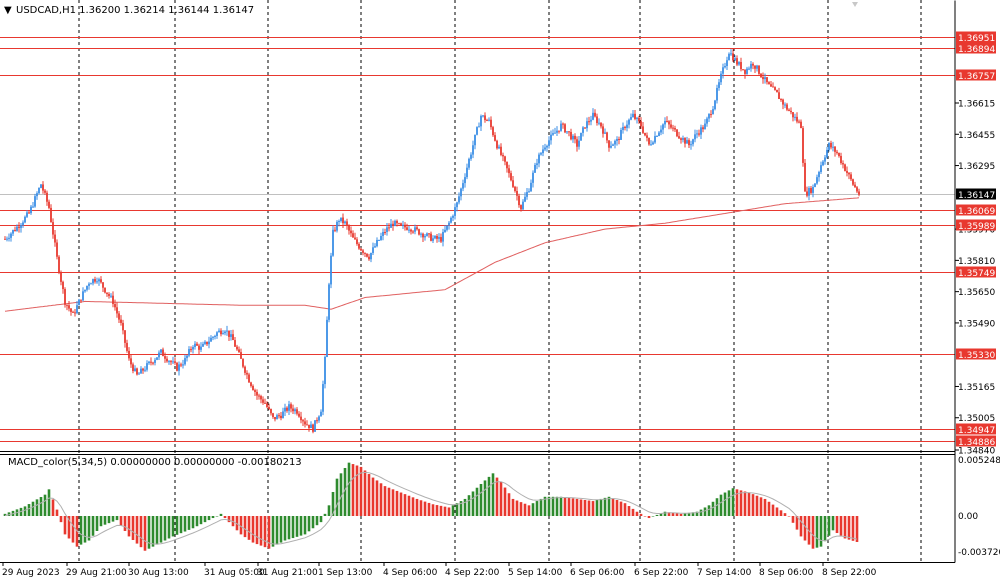 This screenshot has width=1000, height=584. I want to click on level-label: 1.36069, so click(976, 212).